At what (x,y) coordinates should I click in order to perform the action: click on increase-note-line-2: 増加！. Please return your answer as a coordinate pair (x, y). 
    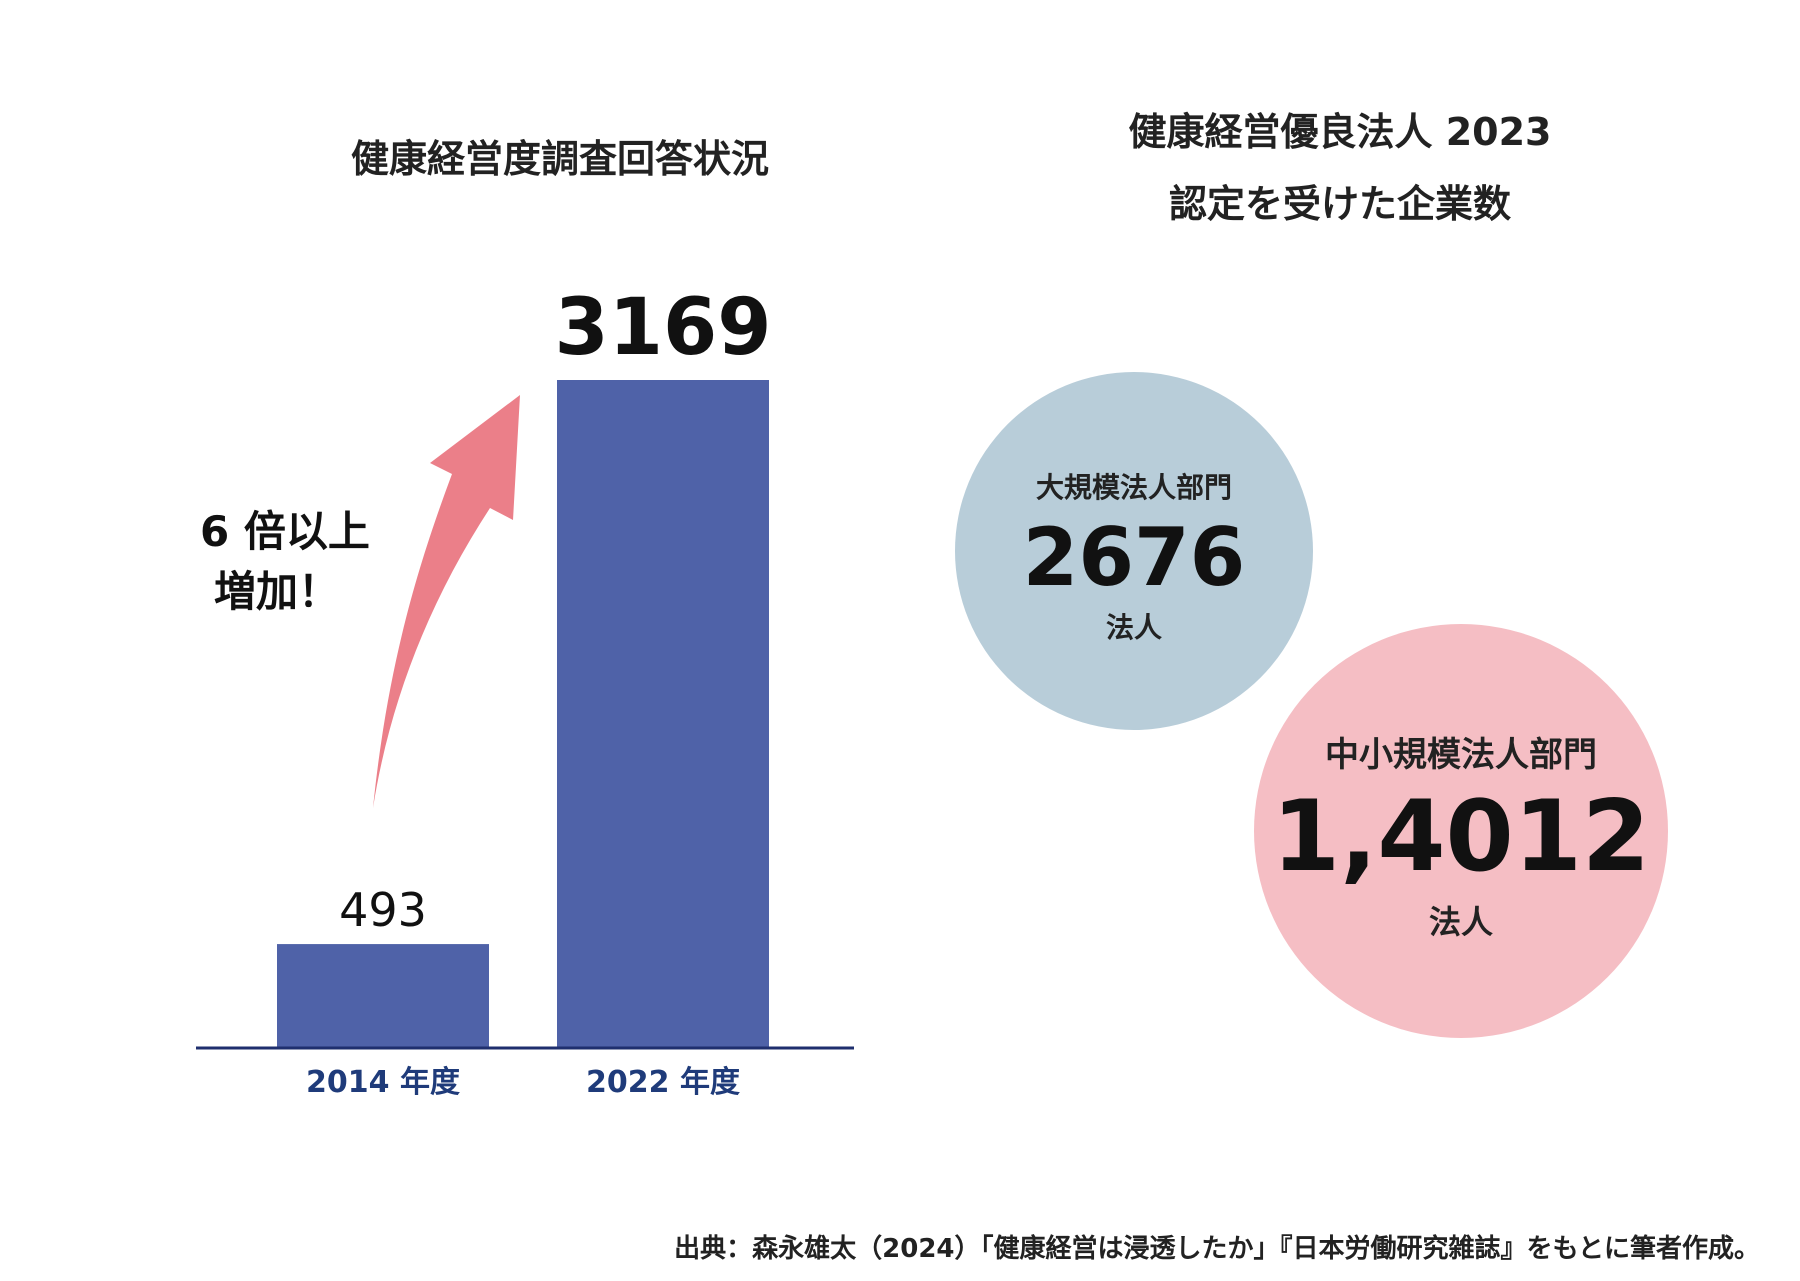
    Looking at the image, I should click on (277, 591).